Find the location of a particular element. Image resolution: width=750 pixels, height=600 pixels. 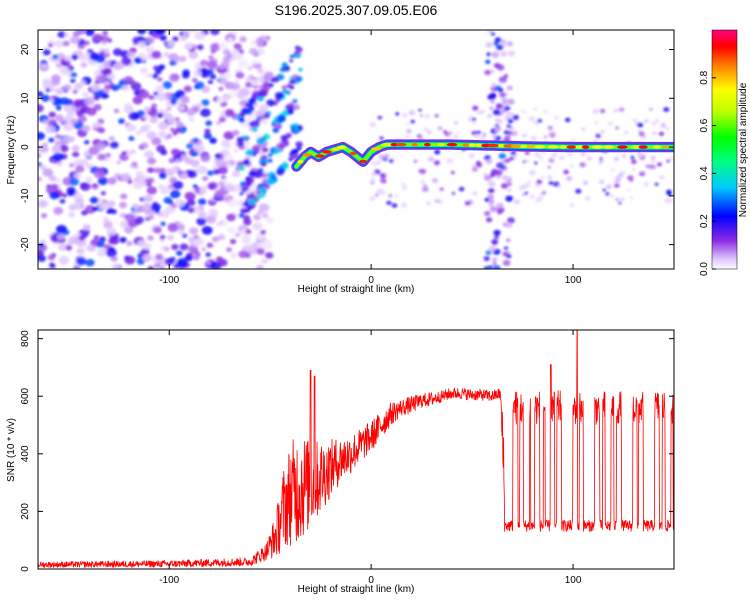

colorbar-tick-label: 0.6 is located at coordinates (704, 125).